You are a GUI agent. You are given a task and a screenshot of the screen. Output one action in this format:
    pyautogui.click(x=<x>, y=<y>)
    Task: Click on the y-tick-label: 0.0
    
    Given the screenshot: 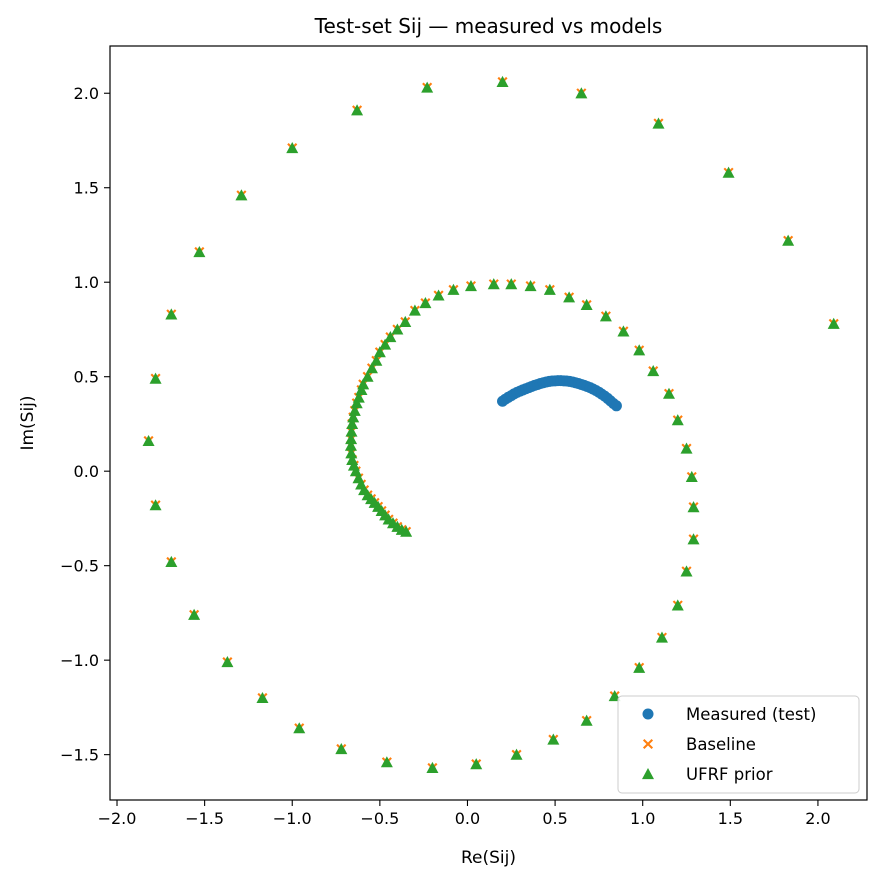 What is the action you would take?
    pyautogui.click(x=86, y=471)
    